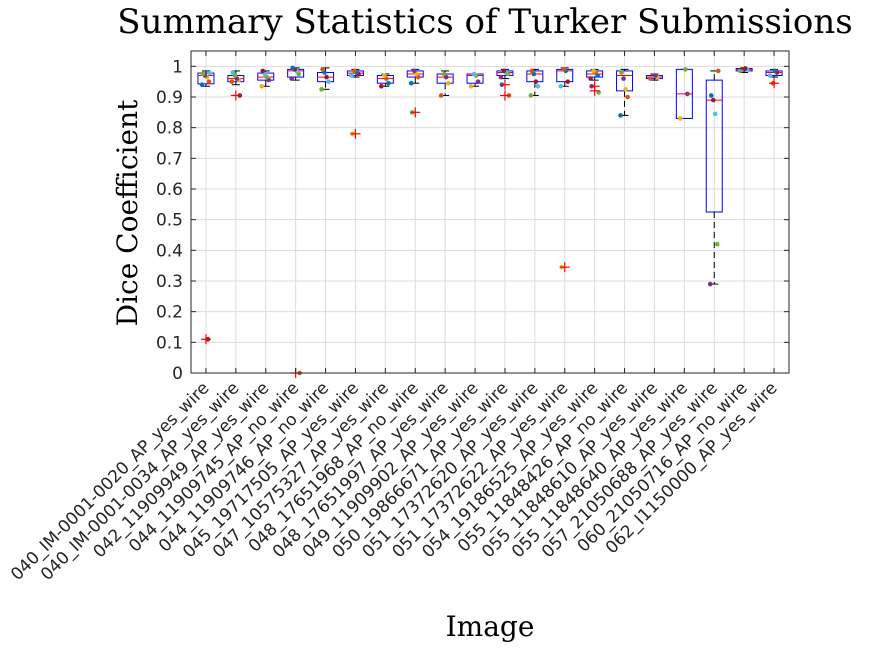 The height and width of the screenshot is (651, 876). I want to click on y-tick-label: 0.2, so click(169, 313).